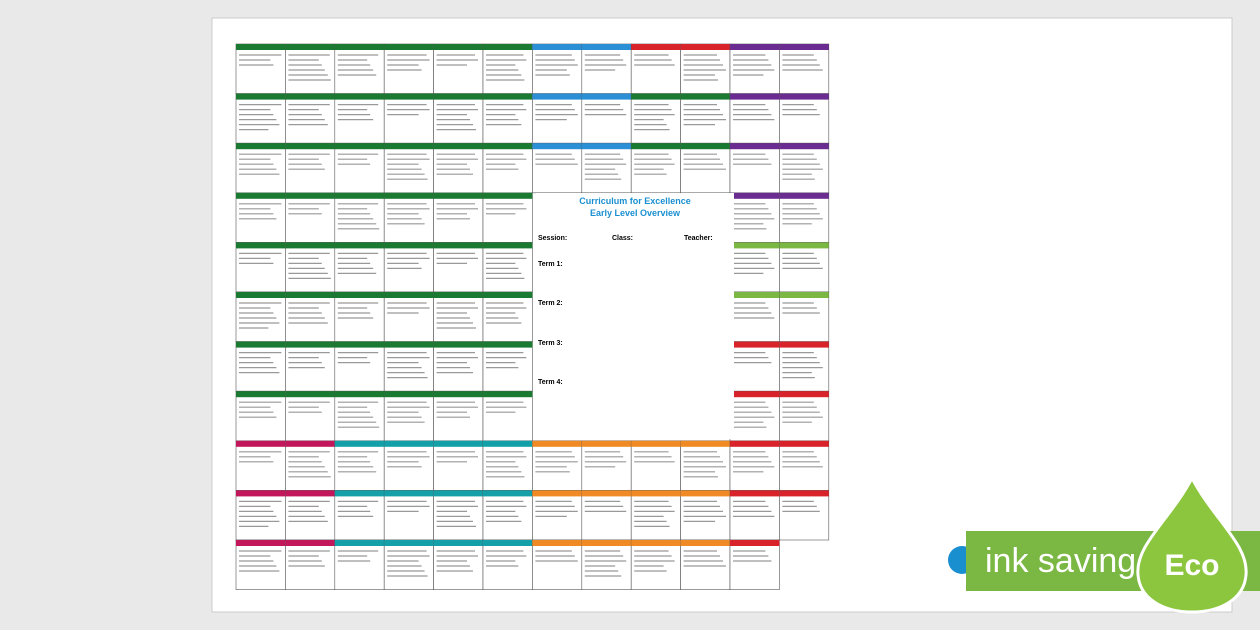  What do you see at coordinates (550, 382) in the screenshot?
I see `term: Term 4:` at bounding box center [550, 382].